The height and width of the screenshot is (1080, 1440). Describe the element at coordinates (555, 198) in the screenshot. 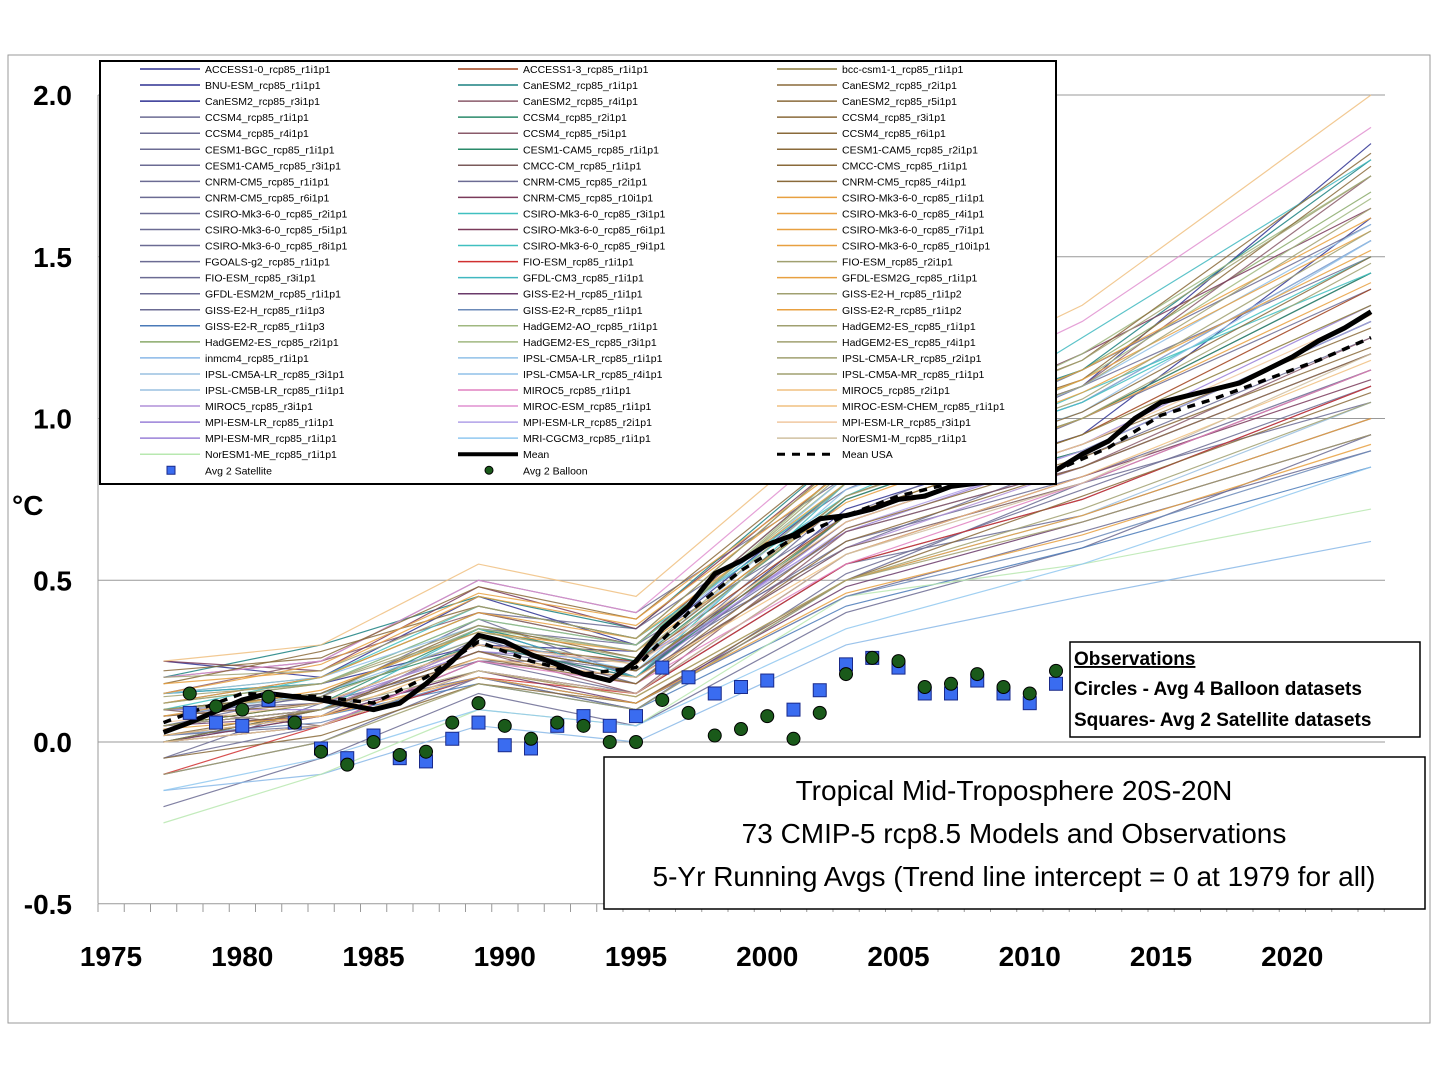

I see `legend-entry: CNRM-CM5_rcp85_r10i1p1` at that location.